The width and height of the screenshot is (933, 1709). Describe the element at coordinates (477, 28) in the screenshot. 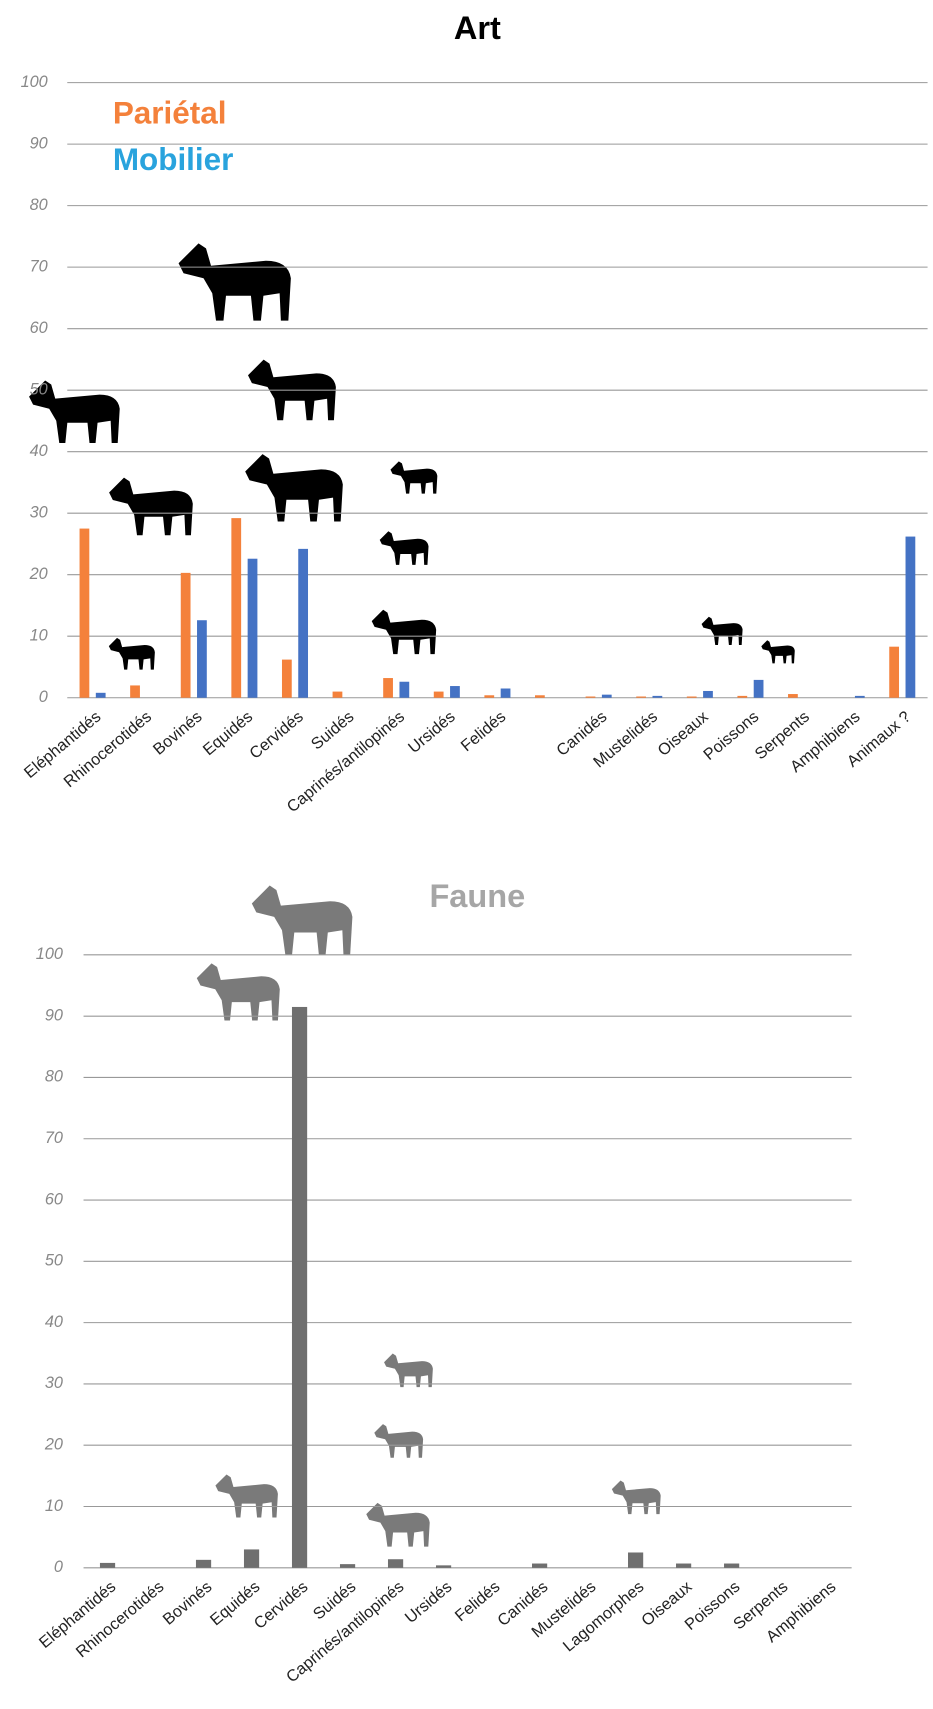

I see `chart-title: Art` at that location.